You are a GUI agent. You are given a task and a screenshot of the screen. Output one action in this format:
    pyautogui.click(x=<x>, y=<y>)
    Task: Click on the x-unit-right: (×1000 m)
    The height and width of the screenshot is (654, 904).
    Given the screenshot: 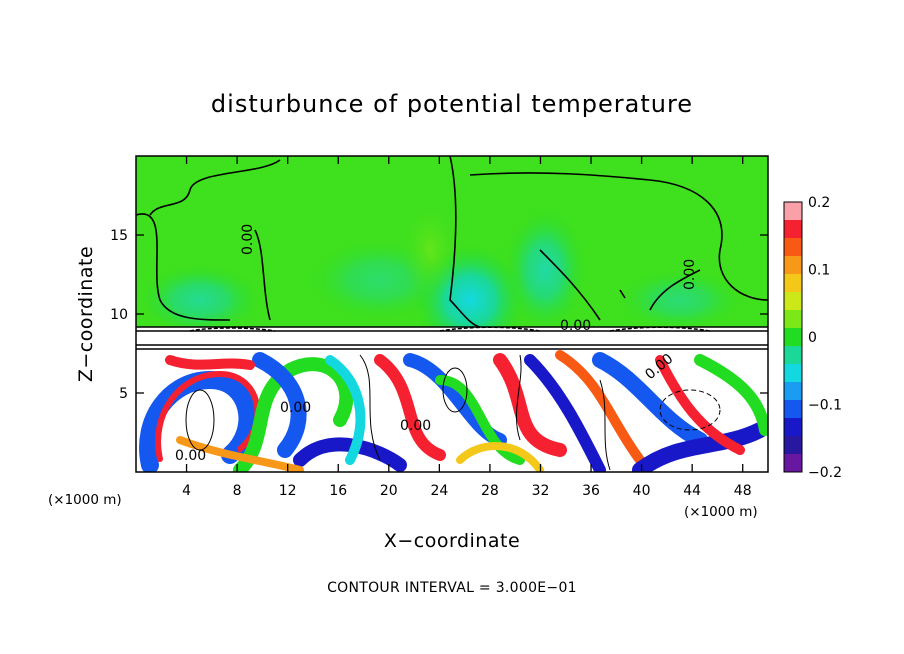 What is the action you would take?
    pyautogui.click(x=721, y=512)
    